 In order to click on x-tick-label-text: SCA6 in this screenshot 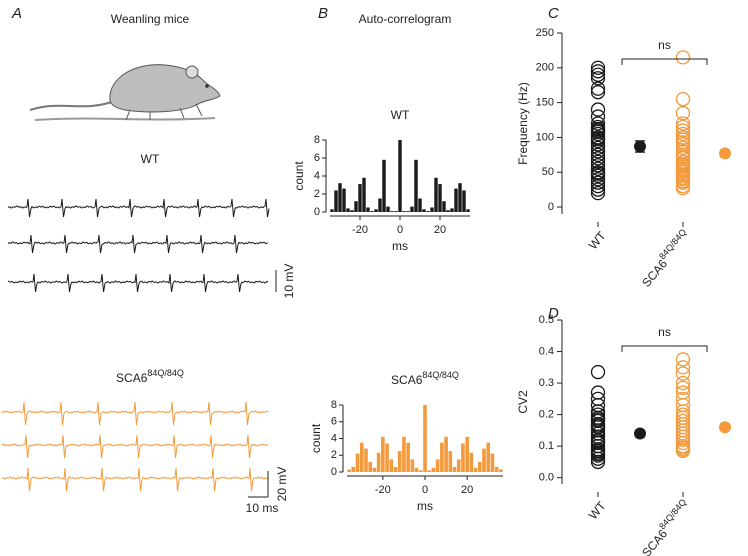, I will do `click(654, 541)`.